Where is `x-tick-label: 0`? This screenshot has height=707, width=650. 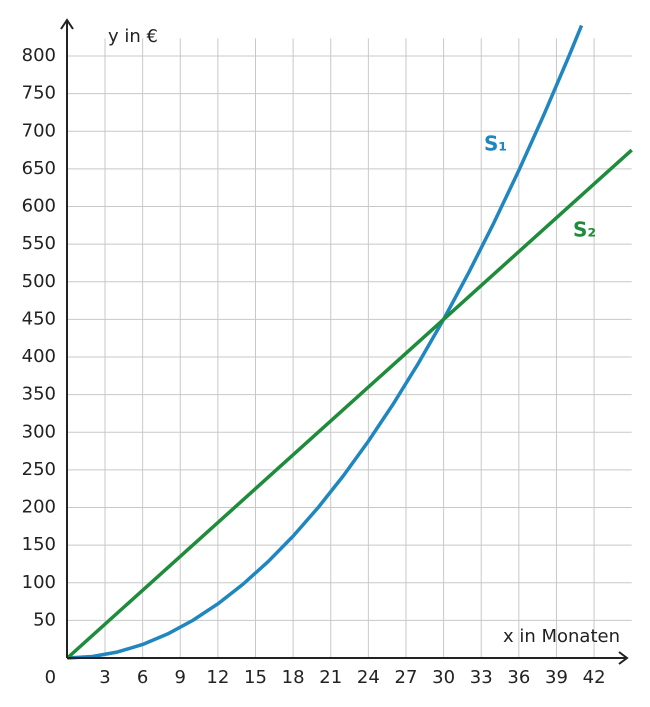
x-tick-label: 0 is located at coordinates (50, 677).